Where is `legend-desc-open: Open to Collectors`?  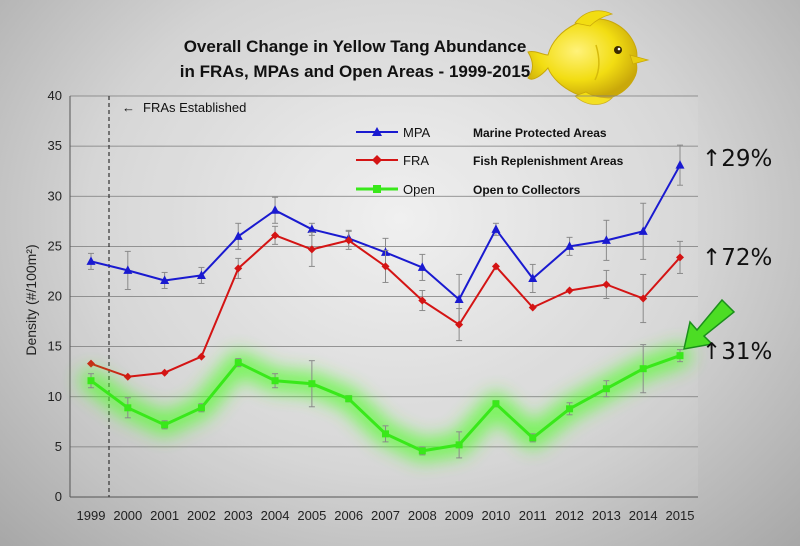
legend-desc-open: Open to Collectors is located at coordinates (527, 190).